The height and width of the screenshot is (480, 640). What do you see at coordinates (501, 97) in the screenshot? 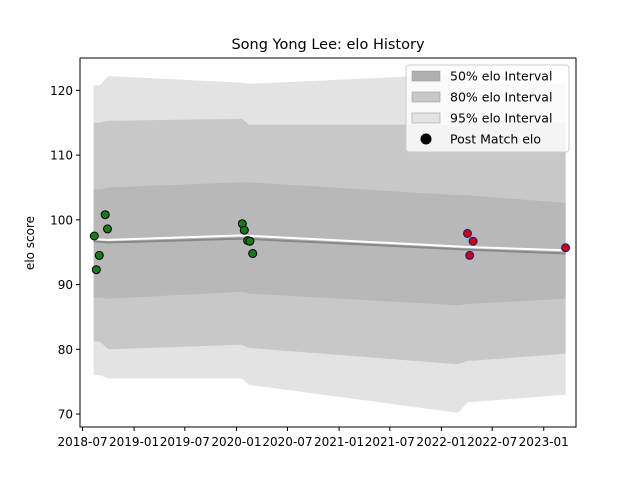
I see `legend-label: 80% elo Interval` at bounding box center [501, 97].